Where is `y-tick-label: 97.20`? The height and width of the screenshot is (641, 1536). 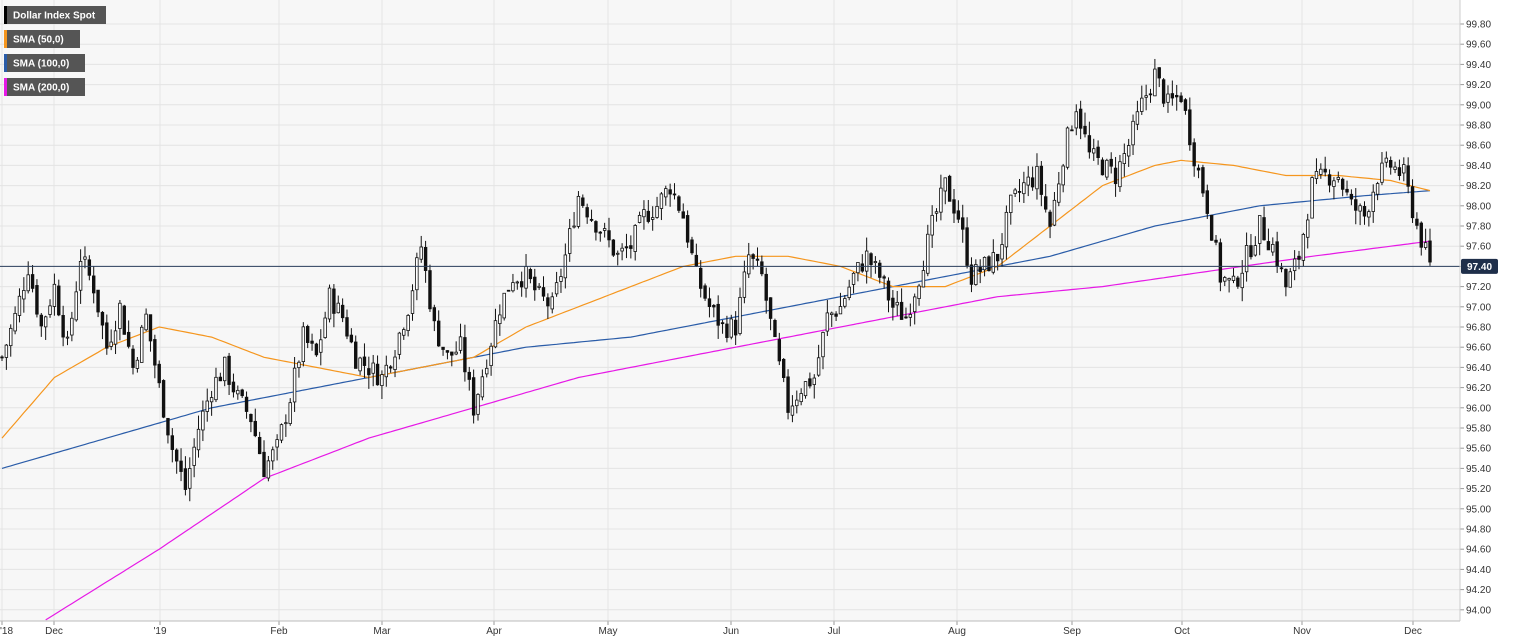 y-tick-label: 97.20 is located at coordinates (1478, 287).